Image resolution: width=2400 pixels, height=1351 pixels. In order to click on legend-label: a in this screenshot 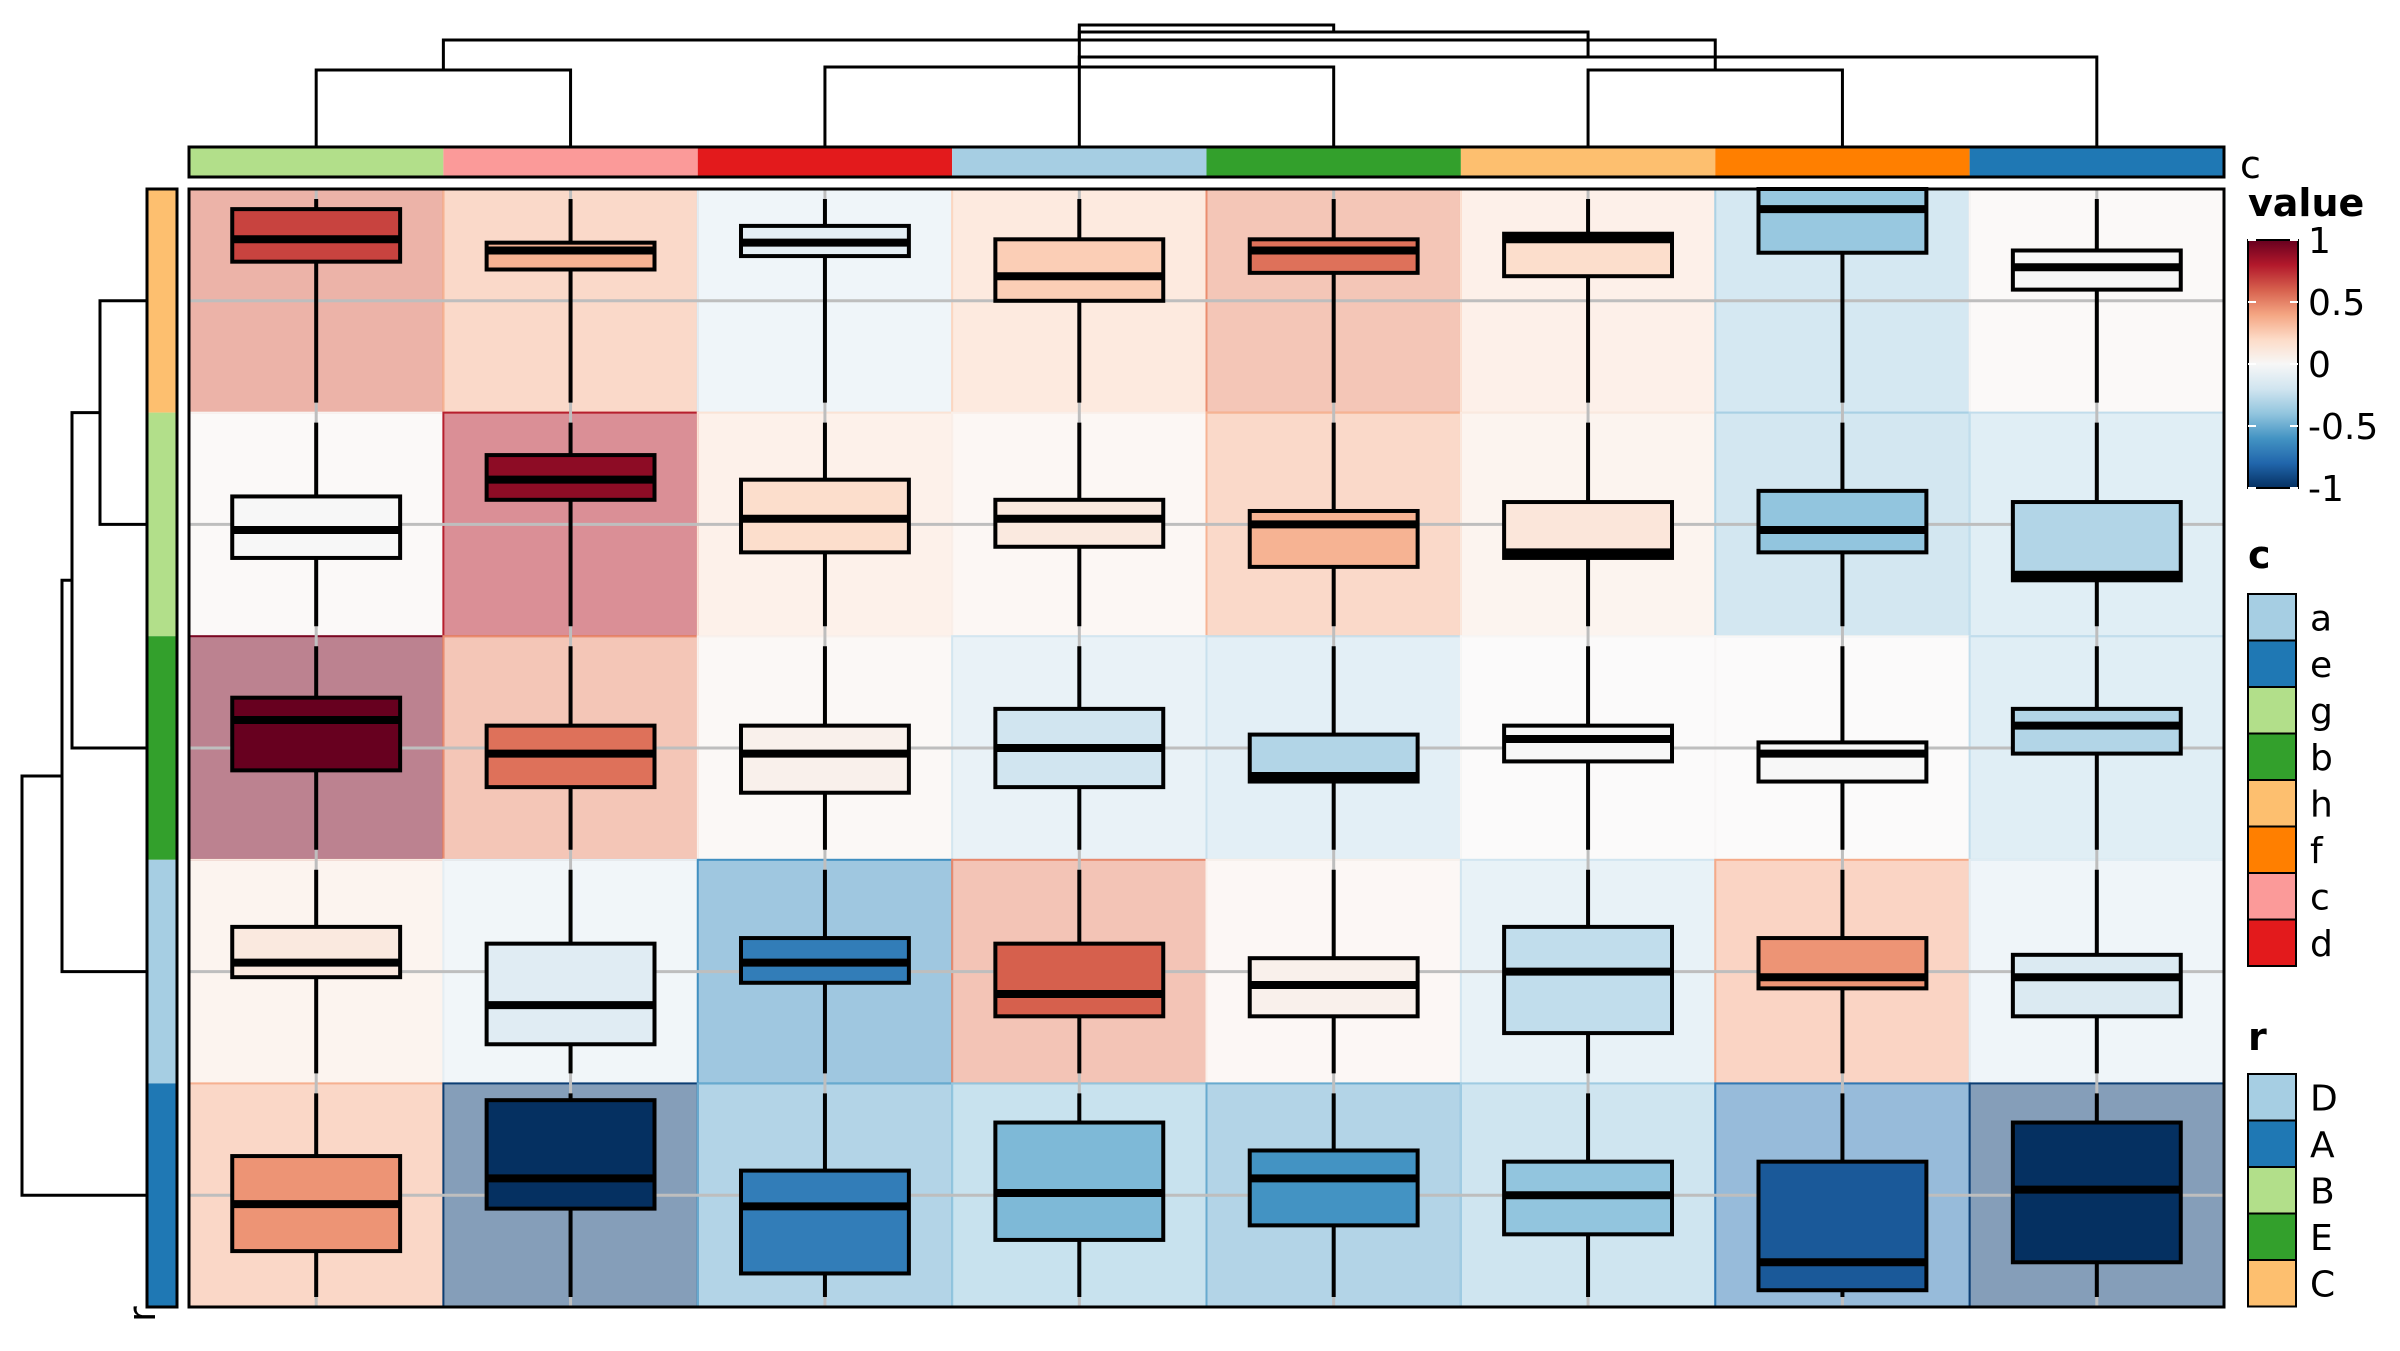, I will do `click(2321, 618)`.